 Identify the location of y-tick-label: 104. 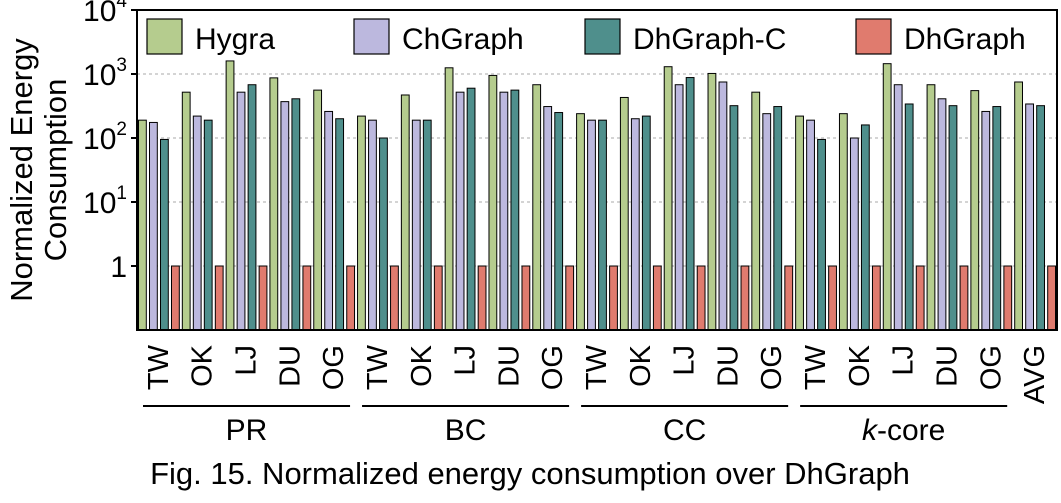
(105, 14).